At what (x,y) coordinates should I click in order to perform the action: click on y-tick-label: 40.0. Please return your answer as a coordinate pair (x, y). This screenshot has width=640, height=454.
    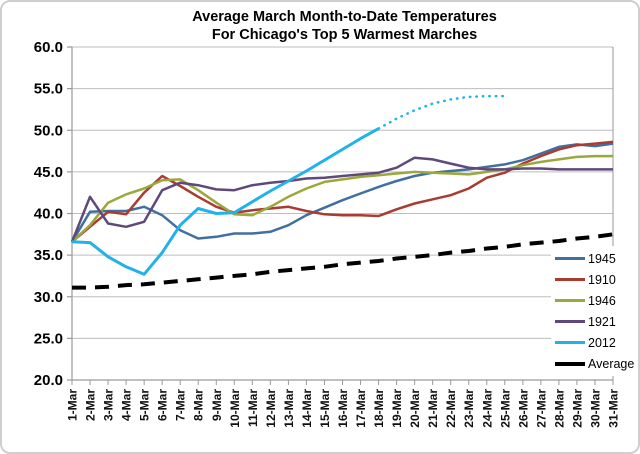
    Looking at the image, I should click on (48, 214).